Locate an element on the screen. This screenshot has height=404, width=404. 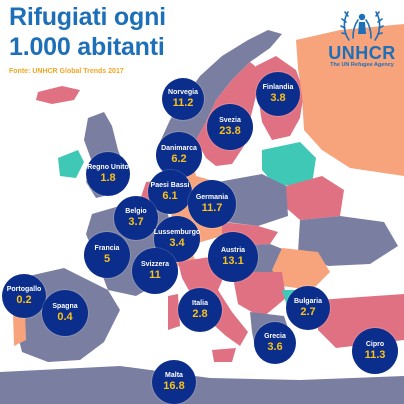
bubble-spagna: Spagna 0.4 is located at coordinates (65, 313).